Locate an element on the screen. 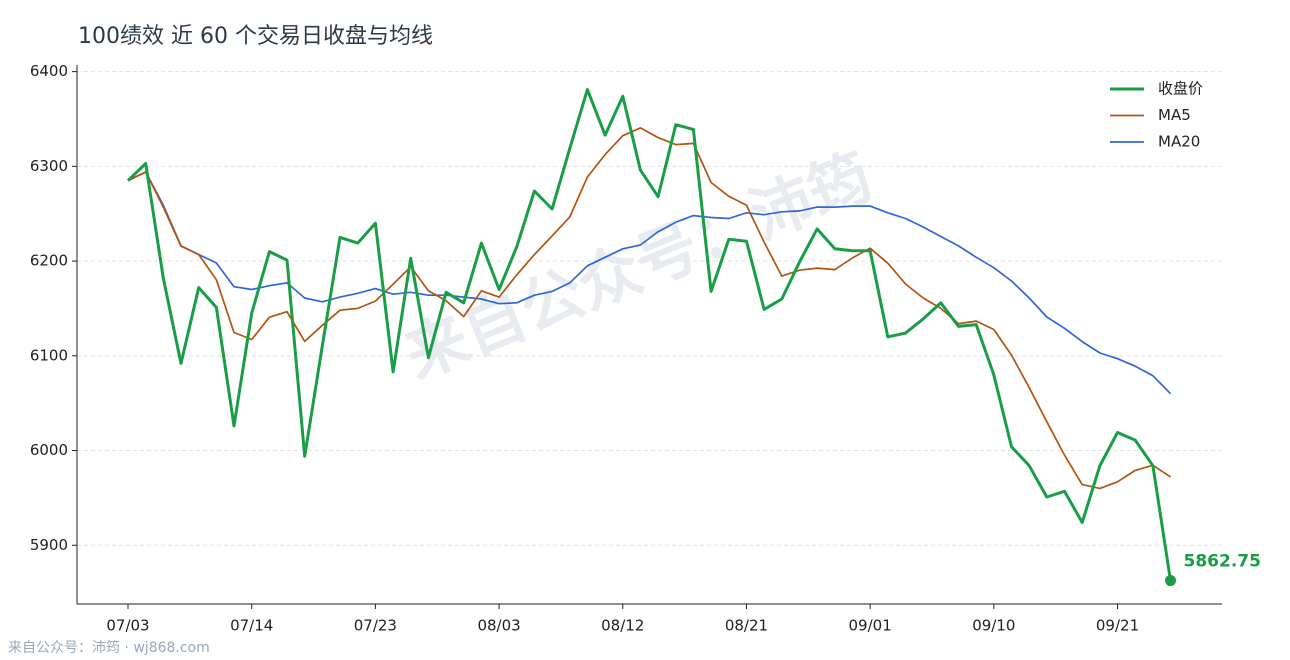 The image size is (1290, 660). y-tick-label: 5900 is located at coordinates (49, 545).